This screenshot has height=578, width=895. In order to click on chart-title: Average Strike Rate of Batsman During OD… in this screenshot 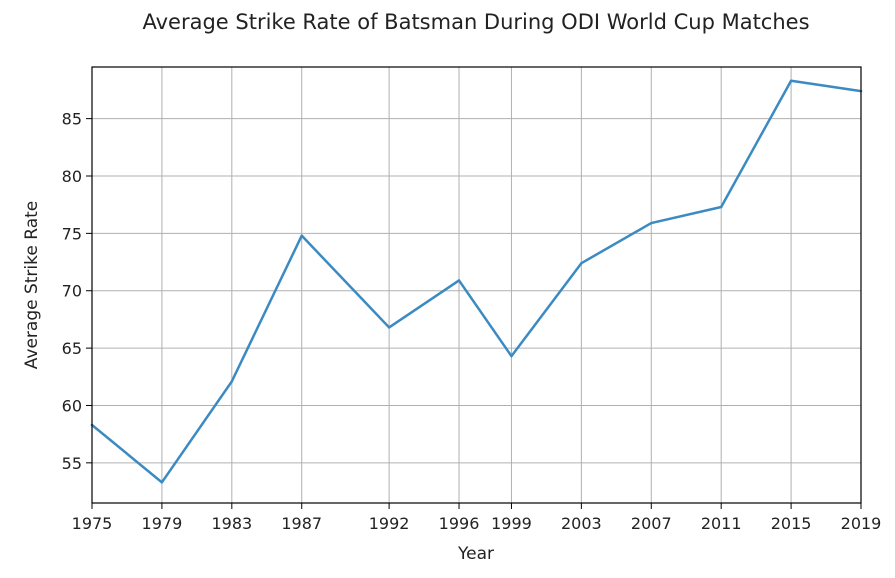, I will do `click(475, 22)`.